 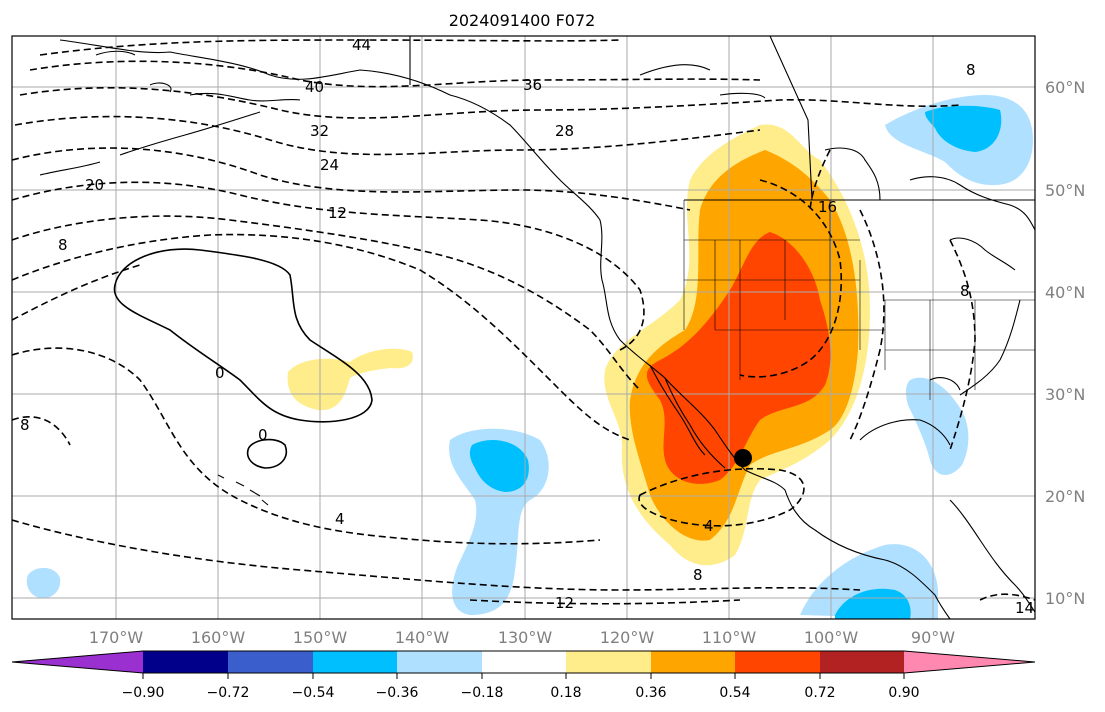 I want to click on contour-label: 32, so click(x=319, y=131).